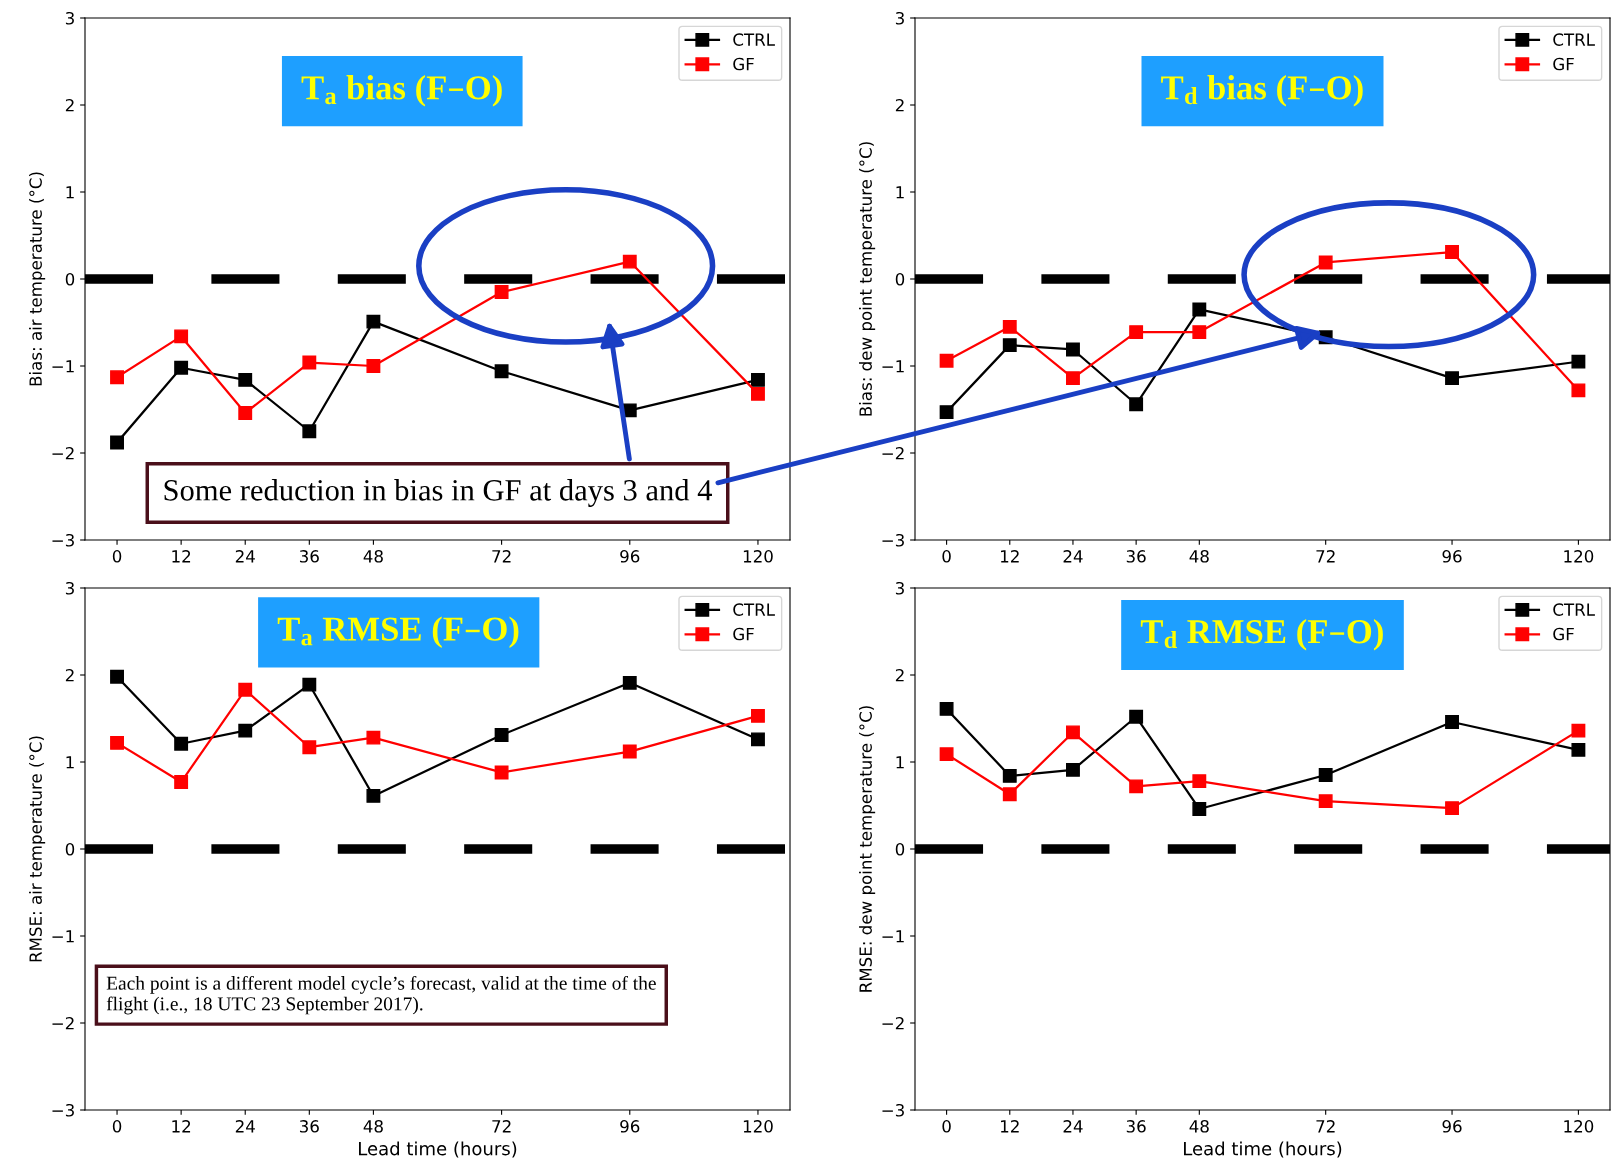 This screenshot has width=1624, height=1173. What do you see at coordinates (946, 1126) in the screenshot?
I see `x-tick-label: 0` at bounding box center [946, 1126].